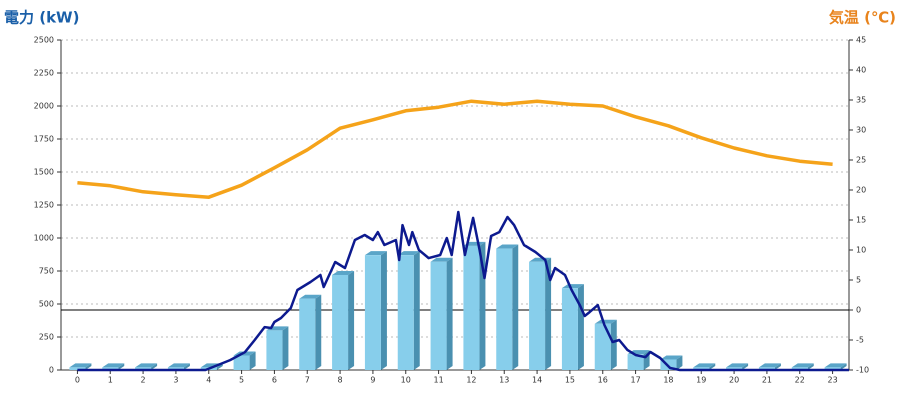  What do you see at coordinates (44, 73) in the screenshot?
I see `y-tick-label: 2250` at bounding box center [44, 73].